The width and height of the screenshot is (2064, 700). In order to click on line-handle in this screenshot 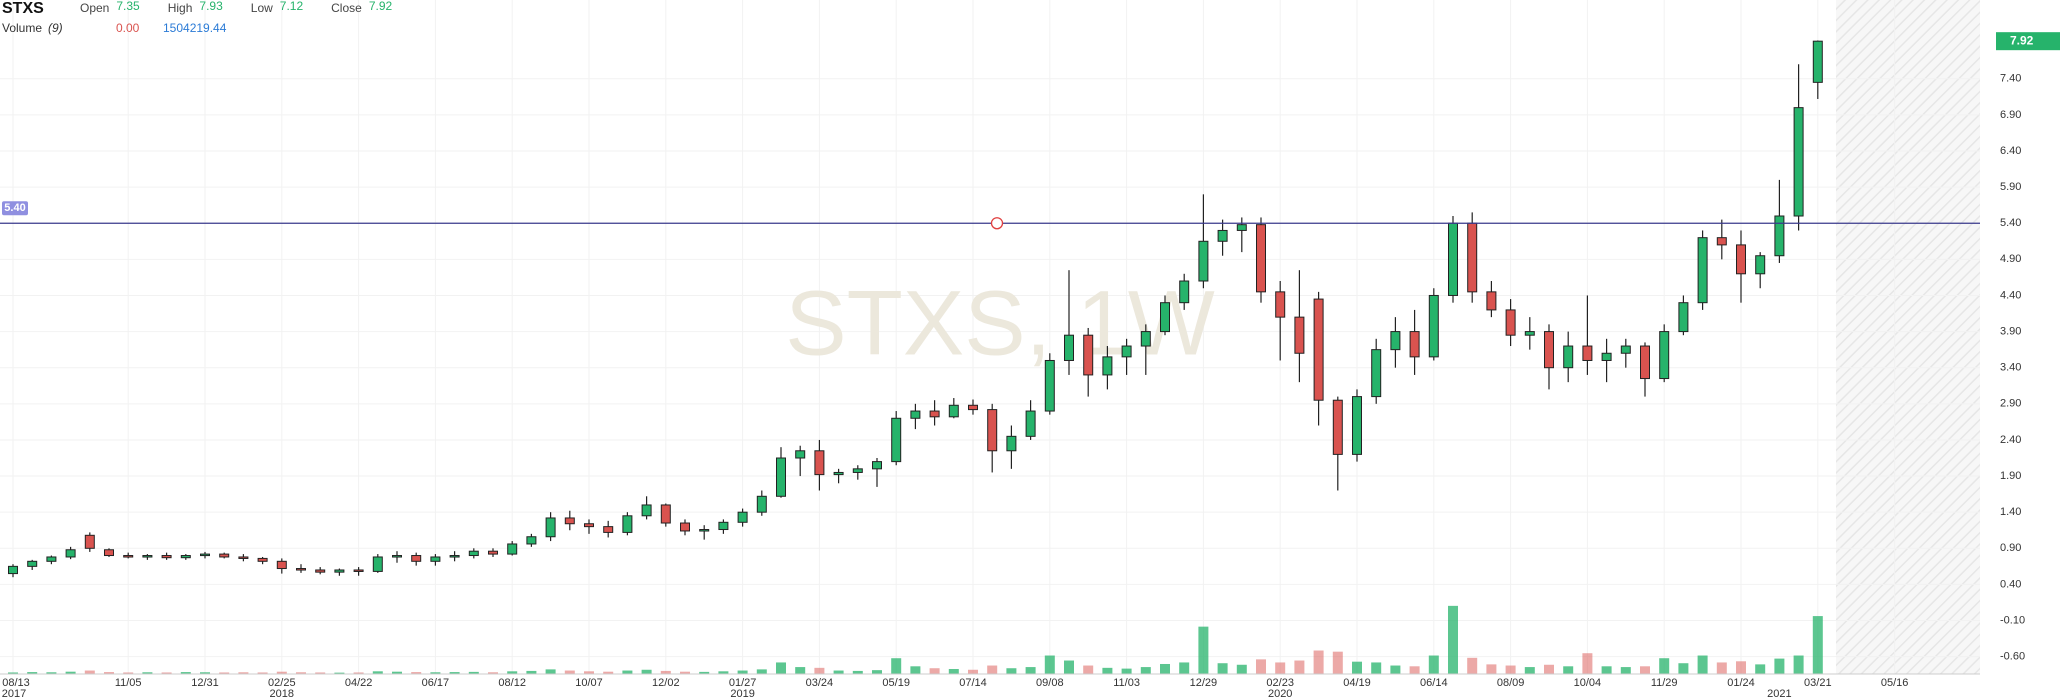, I will do `click(997, 223)`.